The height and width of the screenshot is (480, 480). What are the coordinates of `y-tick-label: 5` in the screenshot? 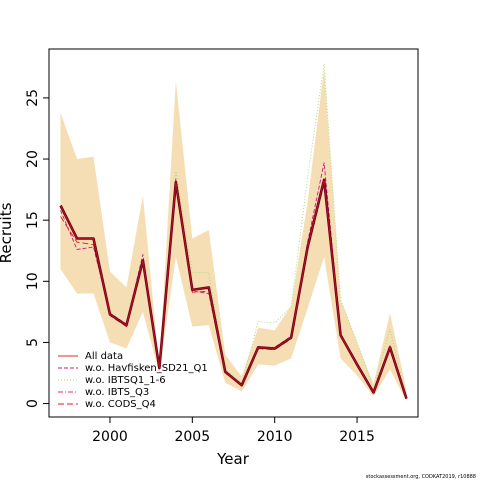 It's located at (33, 342).